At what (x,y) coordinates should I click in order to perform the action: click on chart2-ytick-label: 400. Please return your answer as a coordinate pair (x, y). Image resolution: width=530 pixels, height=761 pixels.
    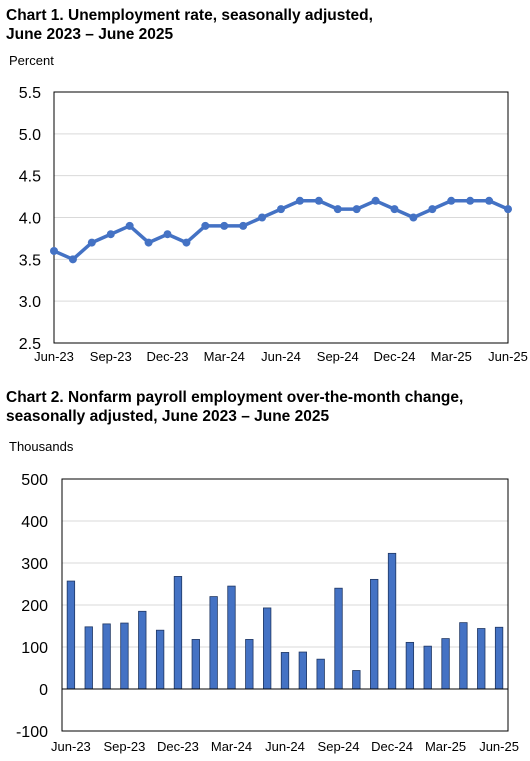
    Looking at the image, I should click on (34, 522).